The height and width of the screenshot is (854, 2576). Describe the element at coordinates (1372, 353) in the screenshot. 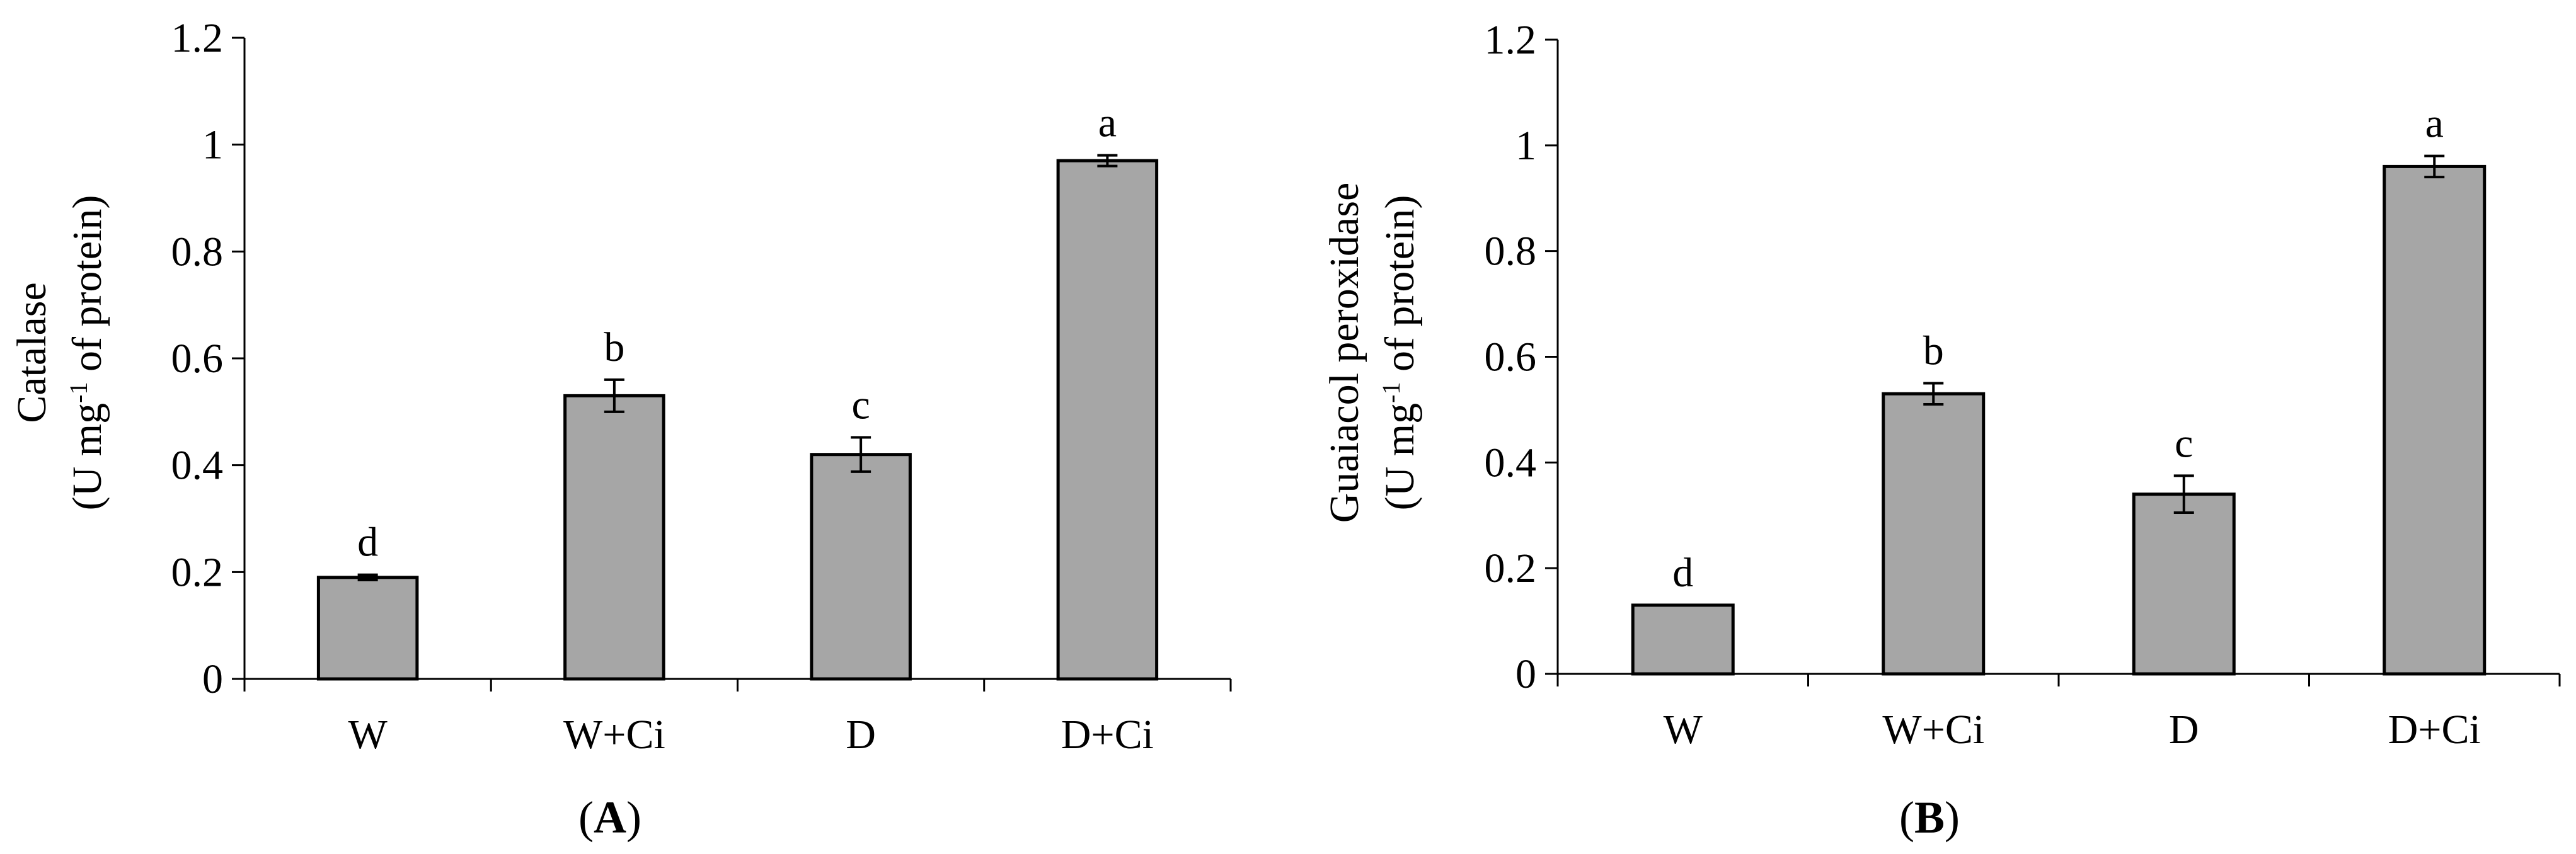

I see `y-axis-label: Guaiacol peroxidase (U mg-1 of protein)` at that location.